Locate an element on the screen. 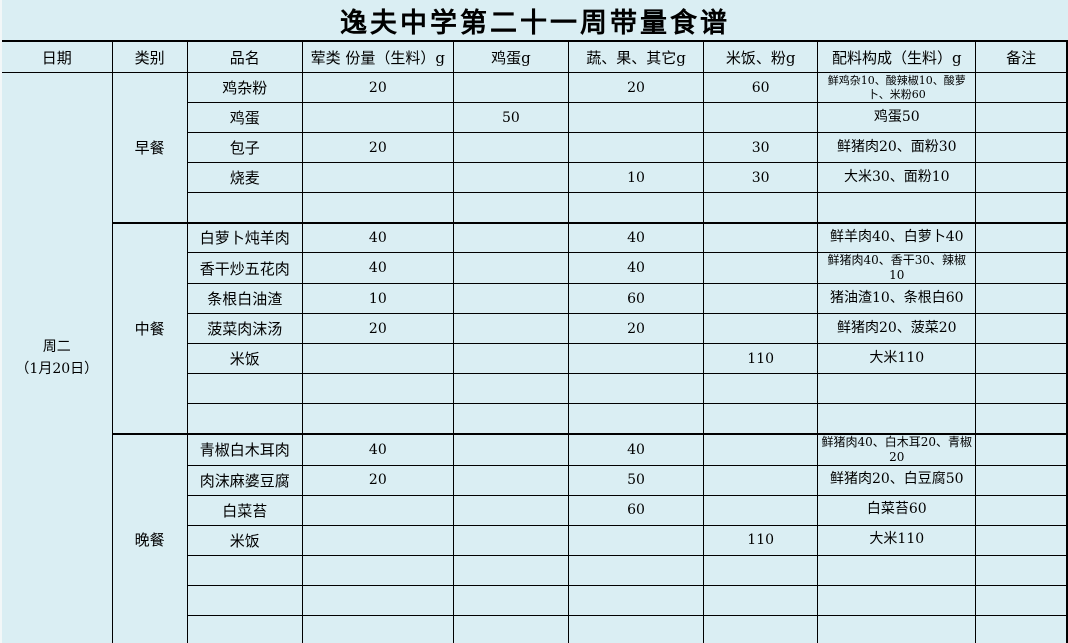  col-header-veg: 蔬、果、其它g is located at coordinates (636, 56).